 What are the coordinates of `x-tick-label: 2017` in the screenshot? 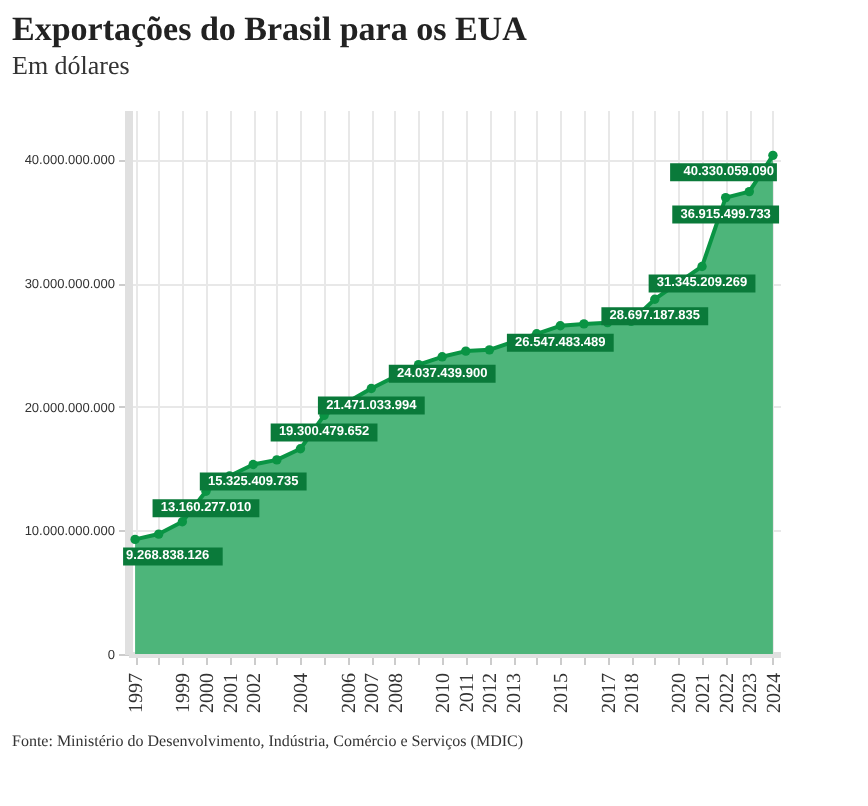 It's located at (609, 693).